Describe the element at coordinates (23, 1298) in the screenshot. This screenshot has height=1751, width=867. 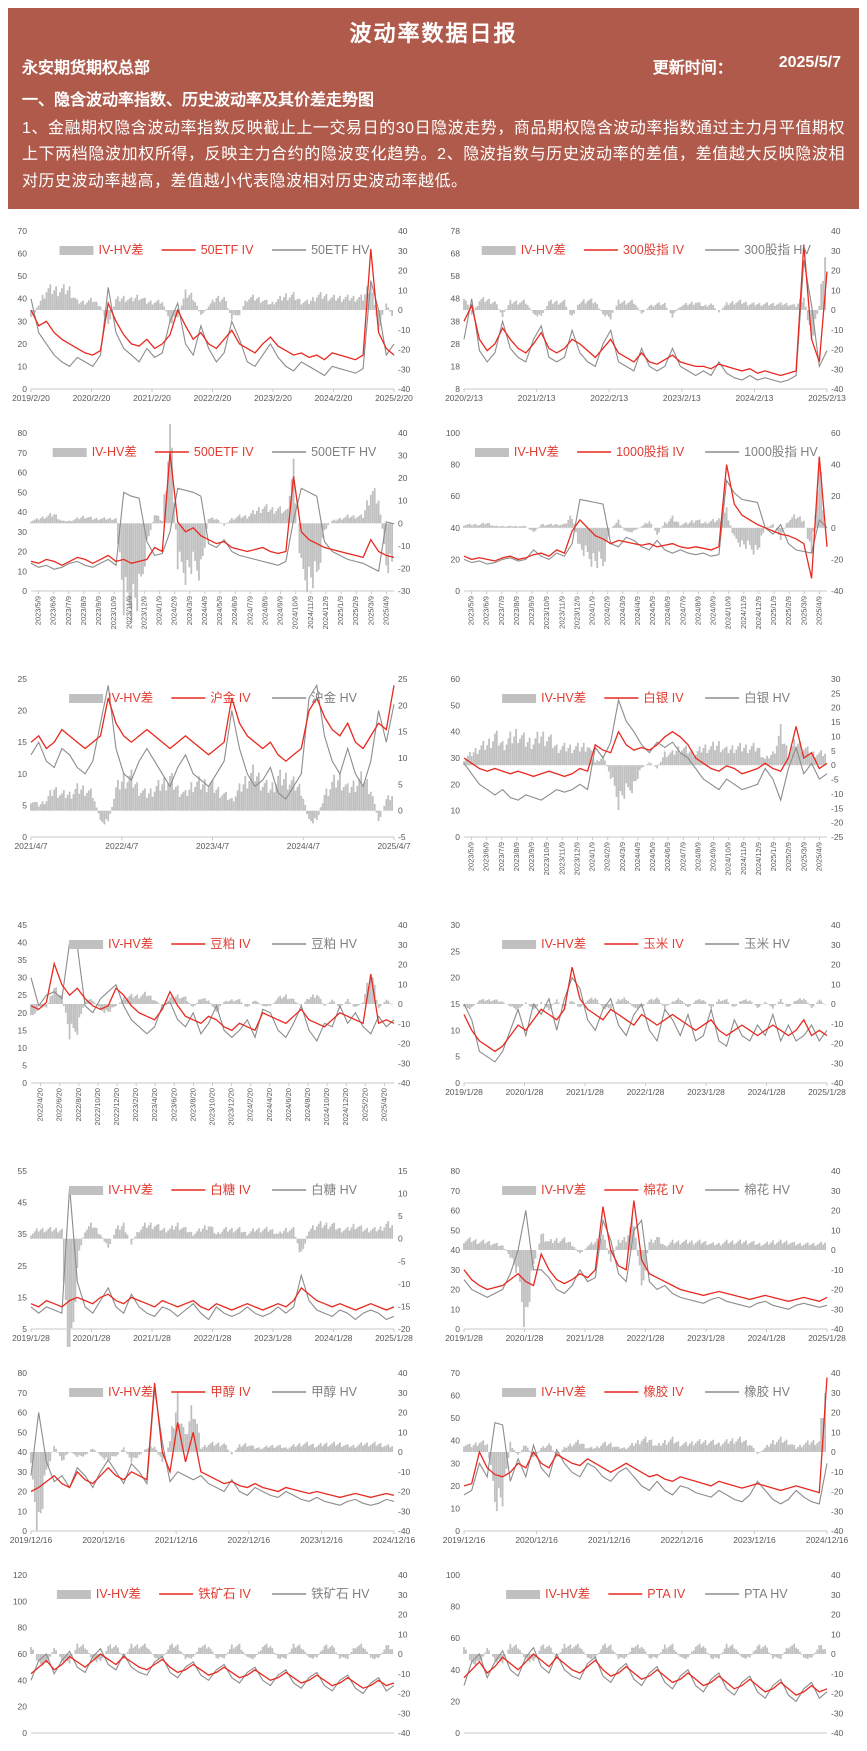
I see `svg-text: 15` at that location.